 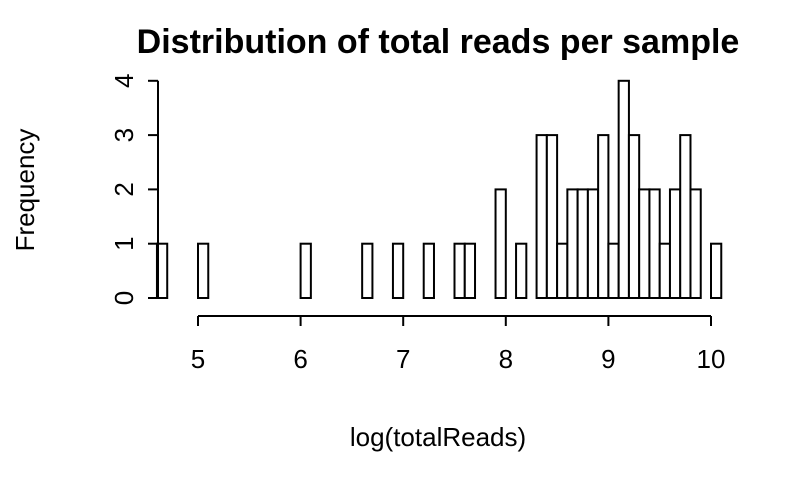 What do you see at coordinates (438, 42) in the screenshot?
I see `chart-title: Distribution of total reads per sample` at bounding box center [438, 42].